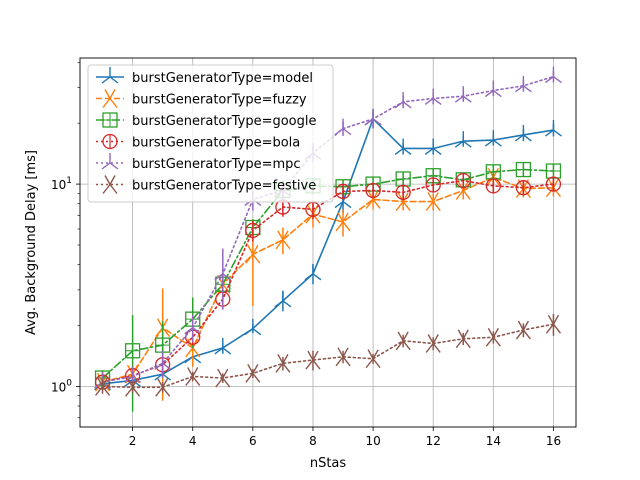 This screenshot has width=640, height=480. I want to click on legend-entry: burstGeneratorType=model, so click(204, 76).